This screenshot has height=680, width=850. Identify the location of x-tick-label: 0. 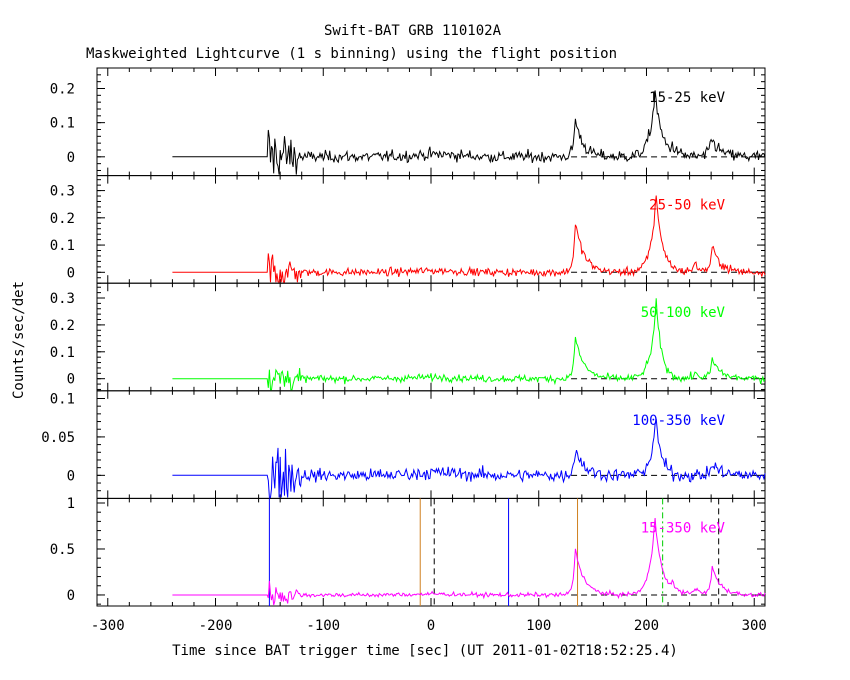
(431, 626).